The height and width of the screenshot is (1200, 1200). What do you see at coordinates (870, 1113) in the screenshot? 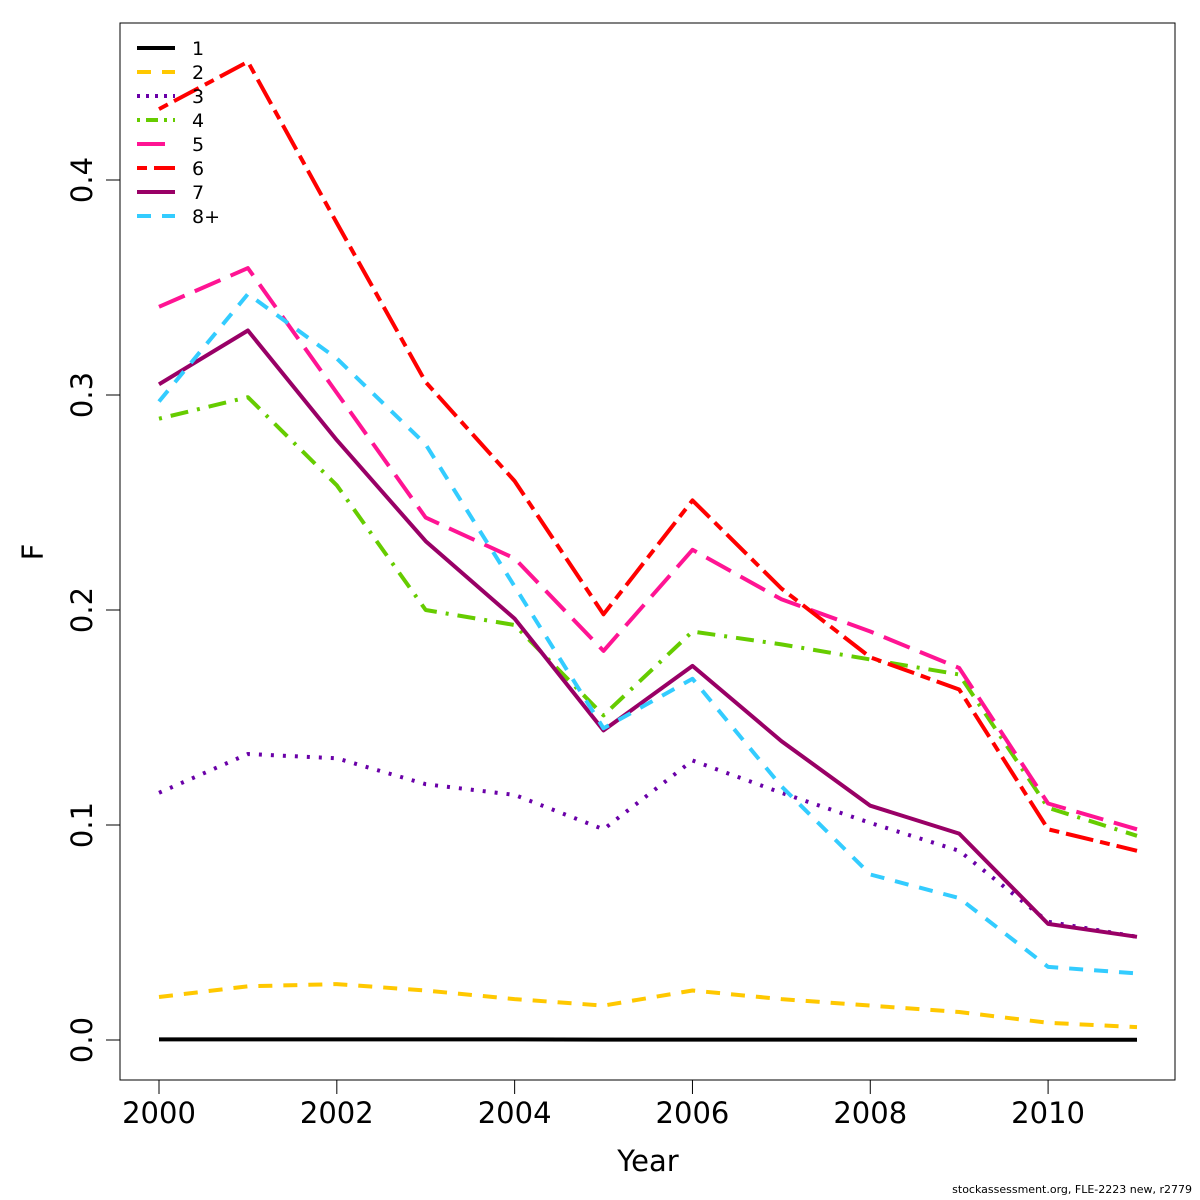
I see `x-tick-label: 2008` at bounding box center [870, 1113].